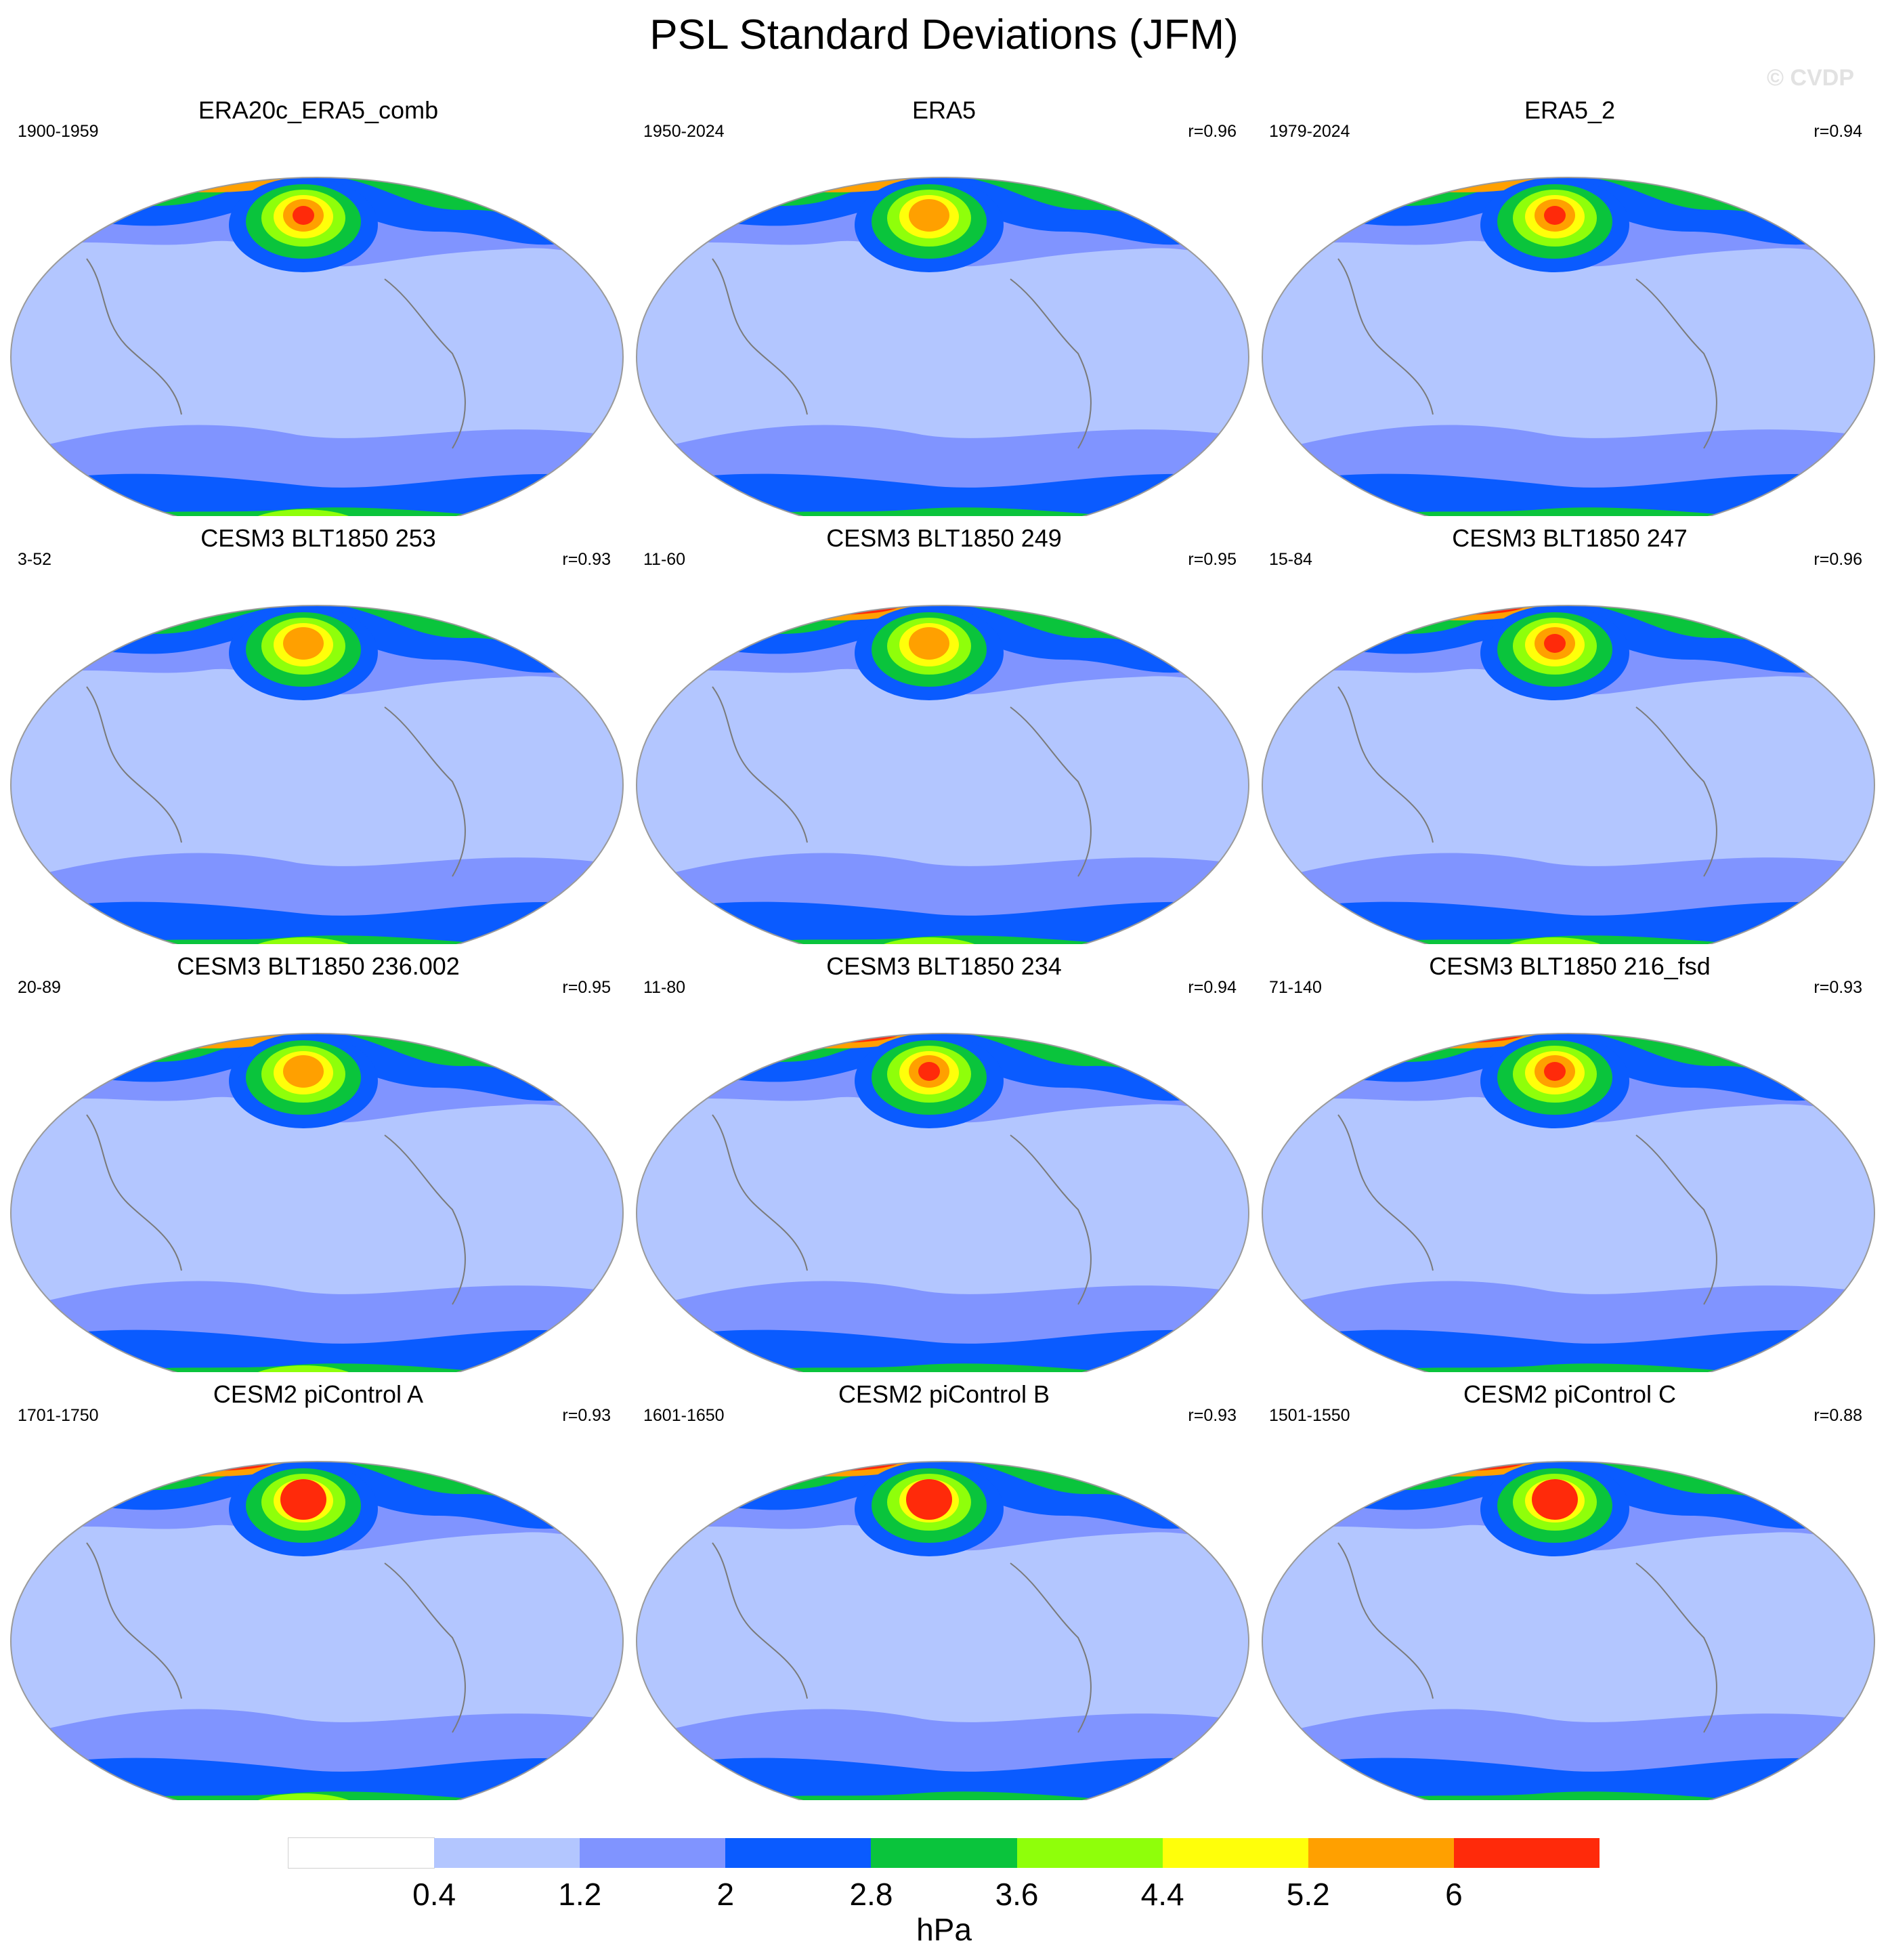  I want to click on map-panel: ERA5_2 1979-2024 r=0.94, so click(1570, 306).